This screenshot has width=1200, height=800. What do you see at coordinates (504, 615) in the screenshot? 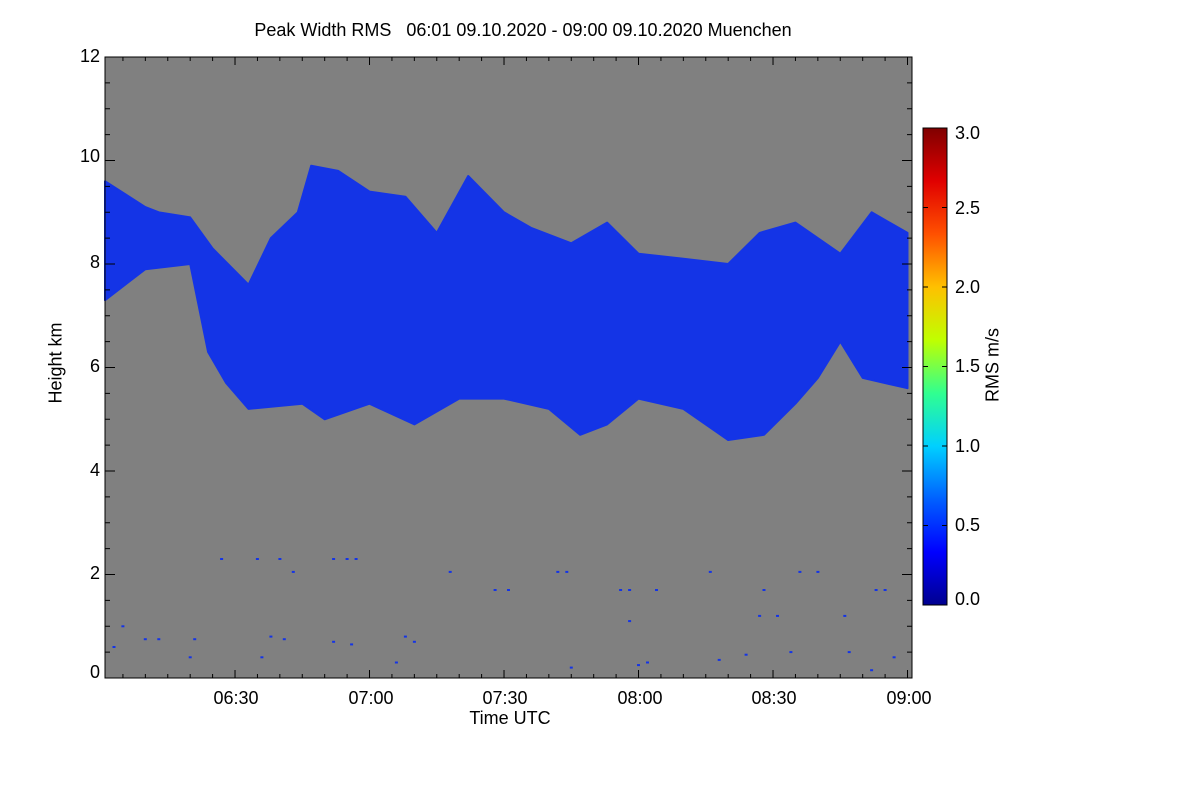
I see `low-level-echoes` at bounding box center [504, 615].